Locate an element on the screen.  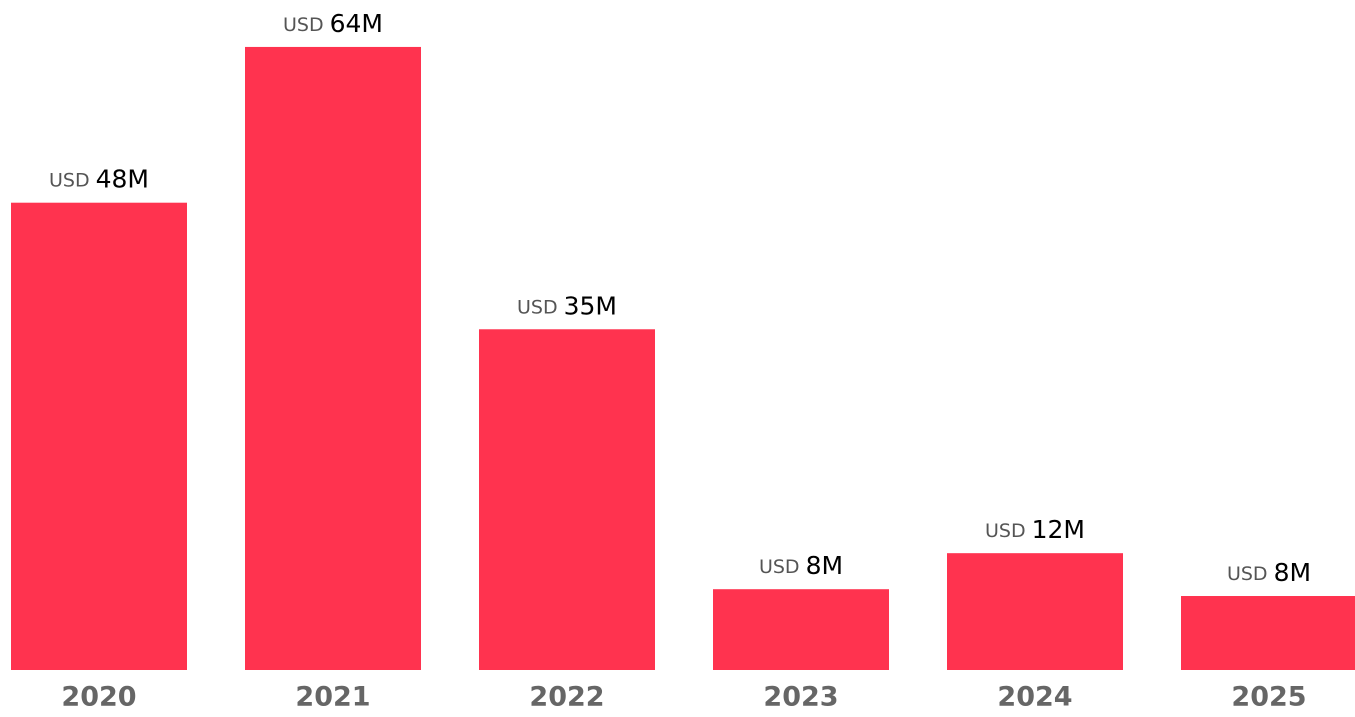
data-label: USD 12M is located at coordinates (1035, 529).